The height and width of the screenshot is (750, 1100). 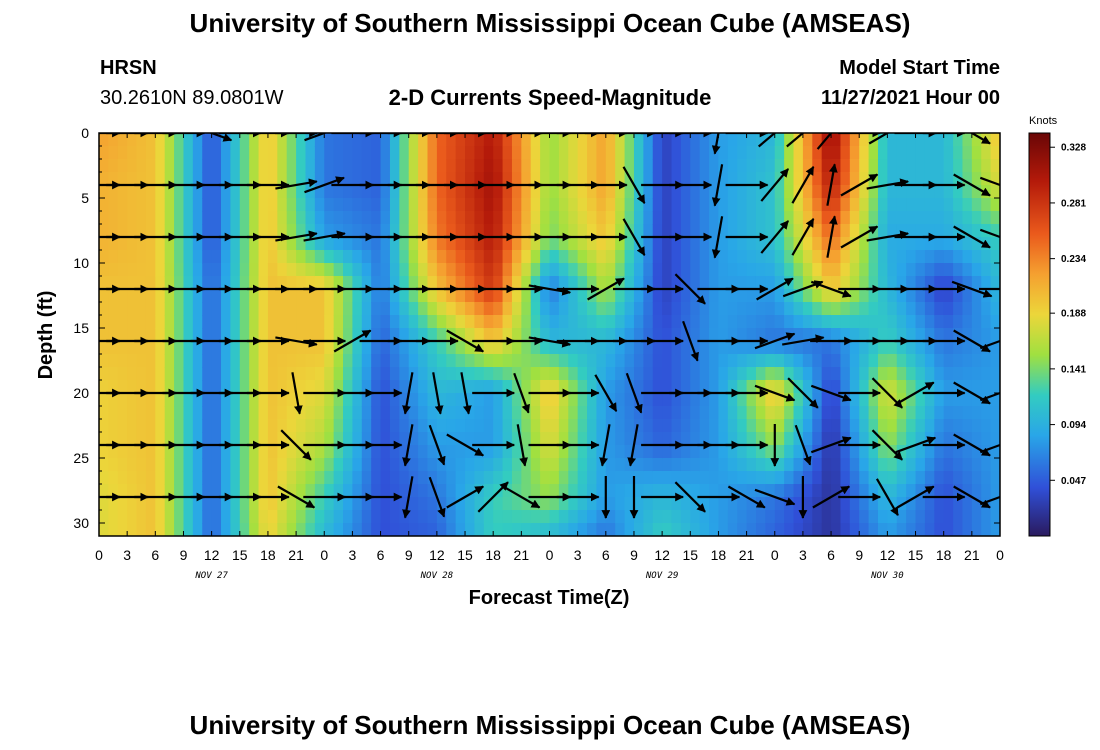 What do you see at coordinates (408, 393) in the screenshot?
I see `current-vector` at bounding box center [408, 393].